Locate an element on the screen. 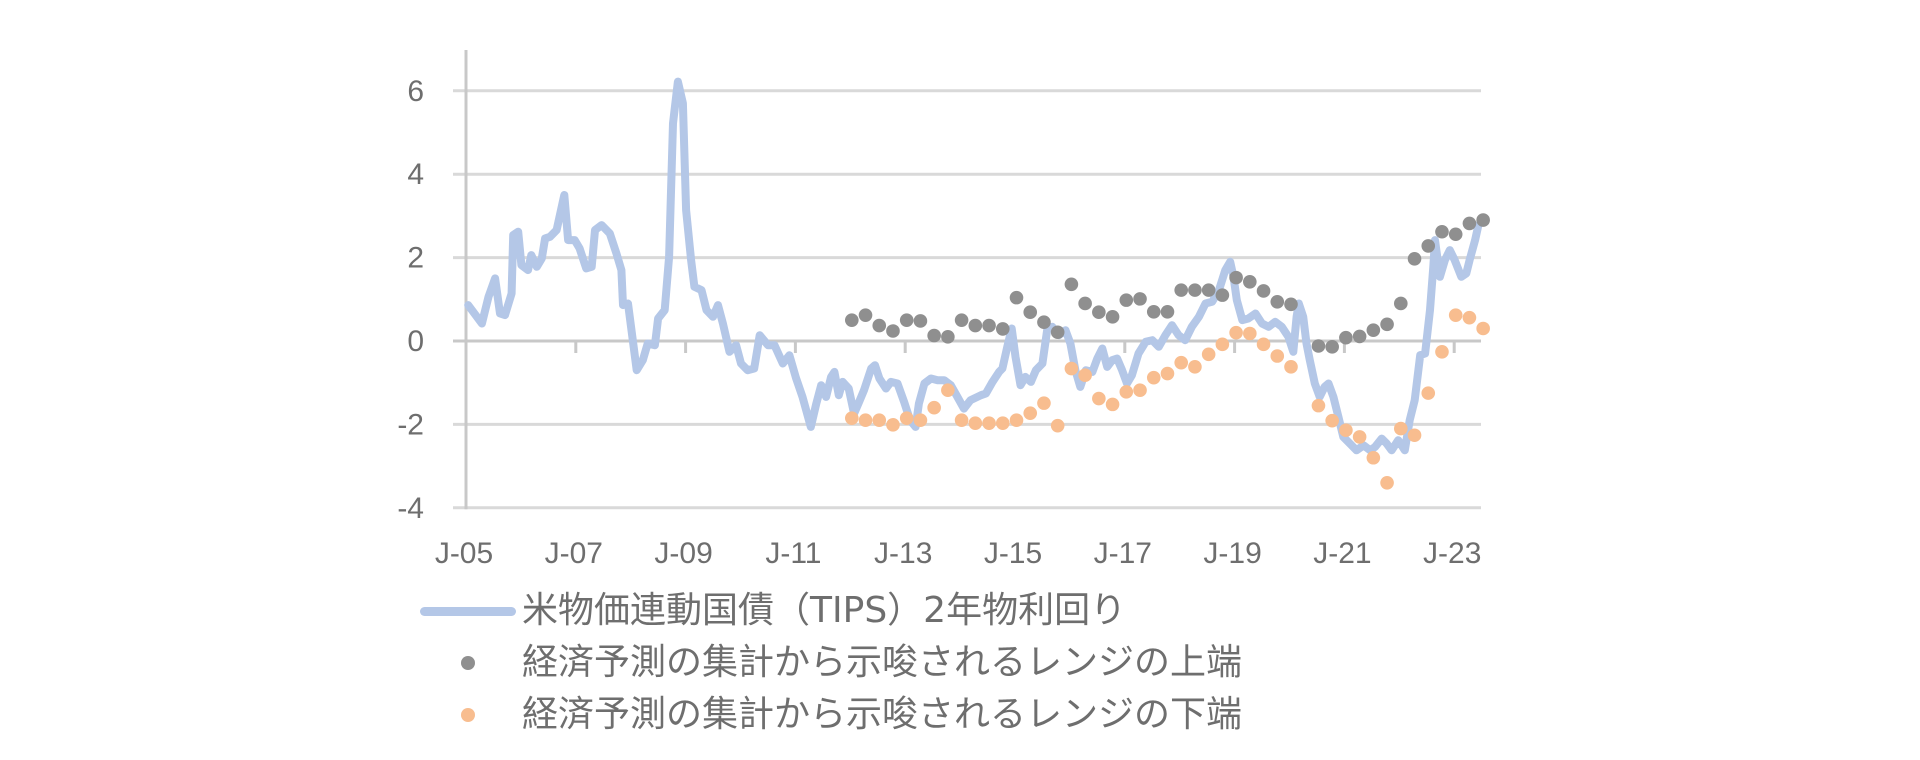 This screenshot has width=1920, height=760. orange-dot-icon is located at coordinates (468, 715).